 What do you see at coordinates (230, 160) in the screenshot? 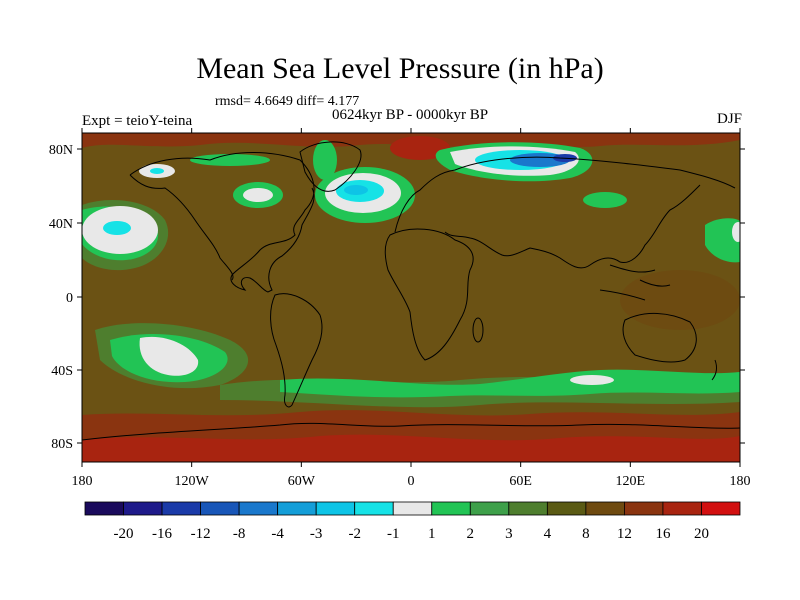
I see `arctic-canada-green` at bounding box center [230, 160].